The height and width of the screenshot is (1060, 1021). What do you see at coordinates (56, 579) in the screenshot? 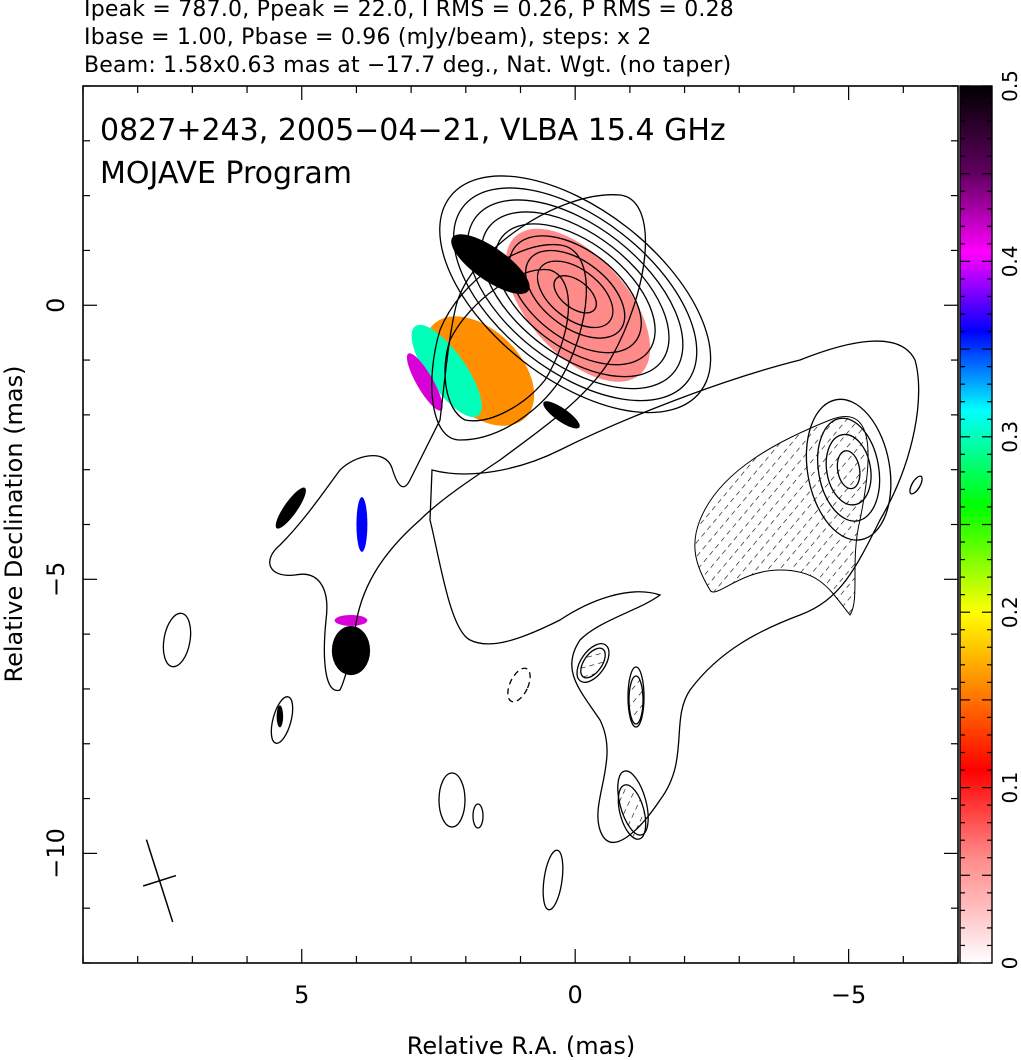
I see `y-tick-label: −5` at bounding box center [56, 579].